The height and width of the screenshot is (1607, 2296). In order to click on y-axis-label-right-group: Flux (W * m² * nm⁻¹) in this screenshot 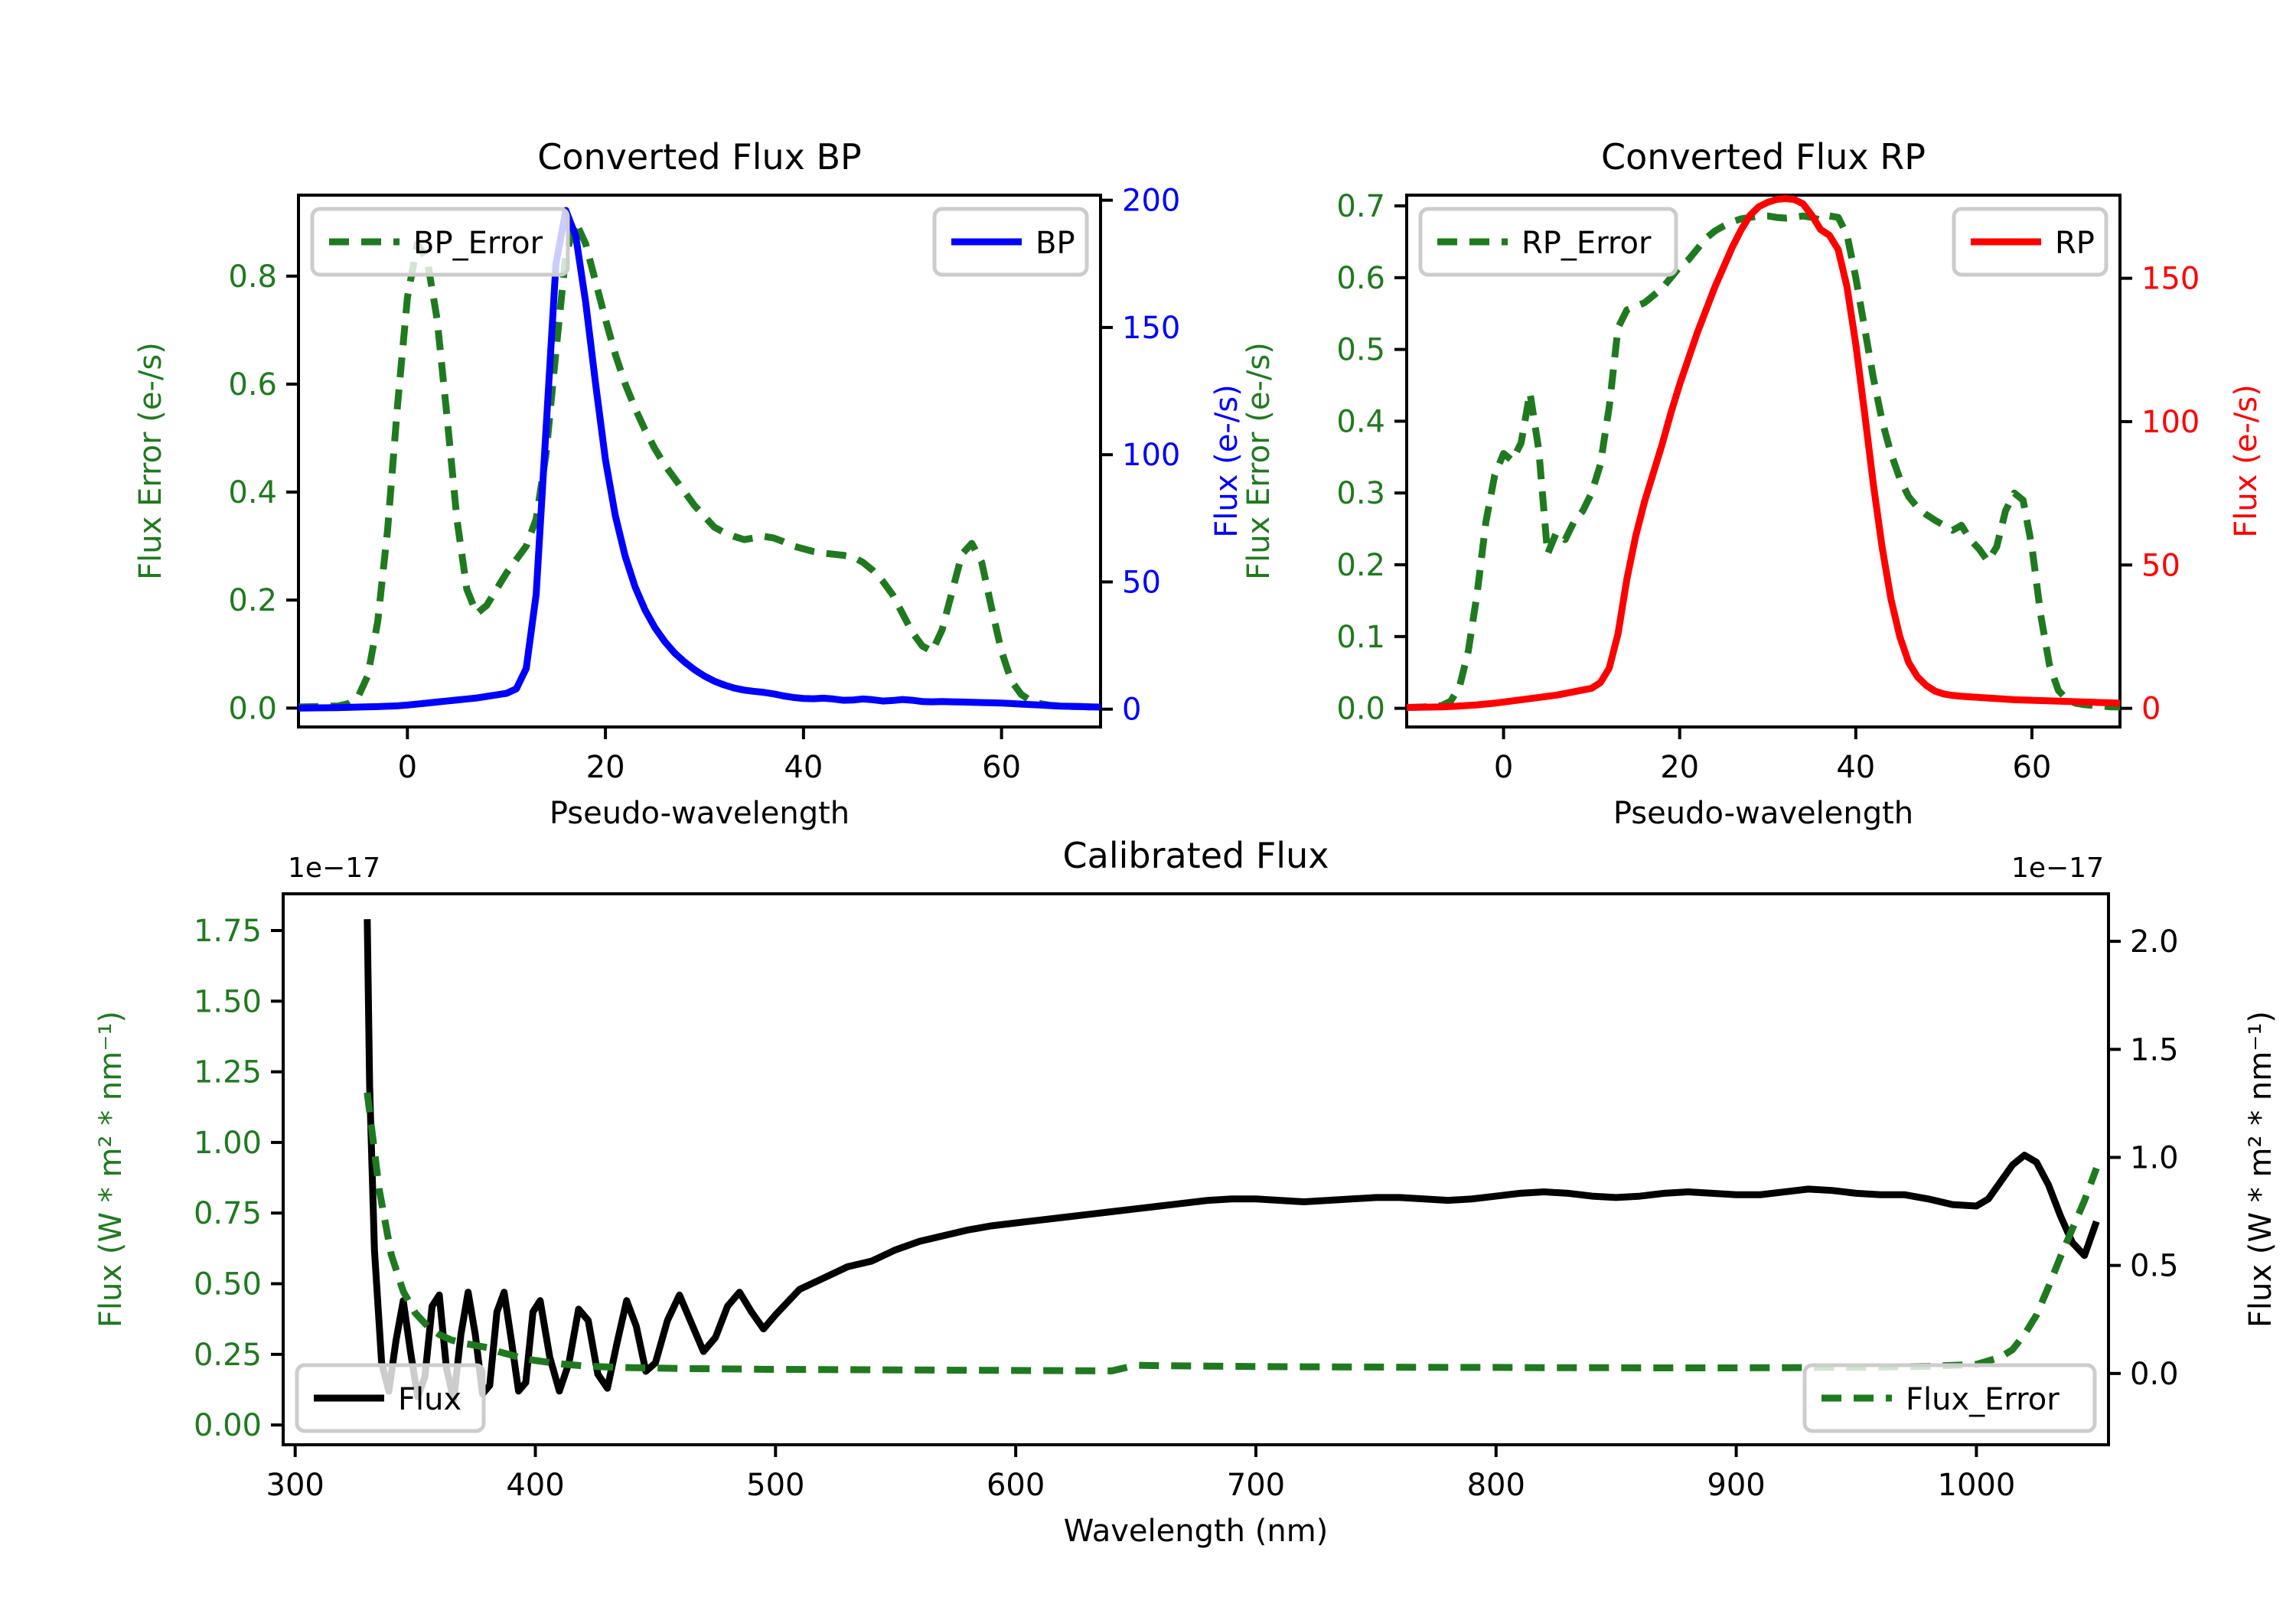, I will do `click(2260, 1170)`.